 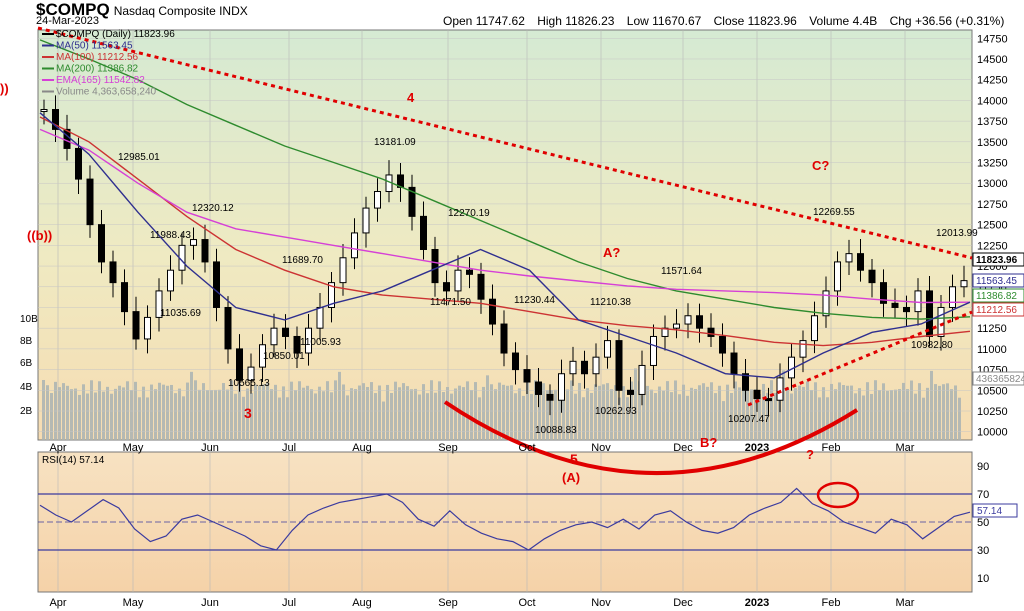 I want to click on x-tick-label: Sep, so click(x=448, y=448).